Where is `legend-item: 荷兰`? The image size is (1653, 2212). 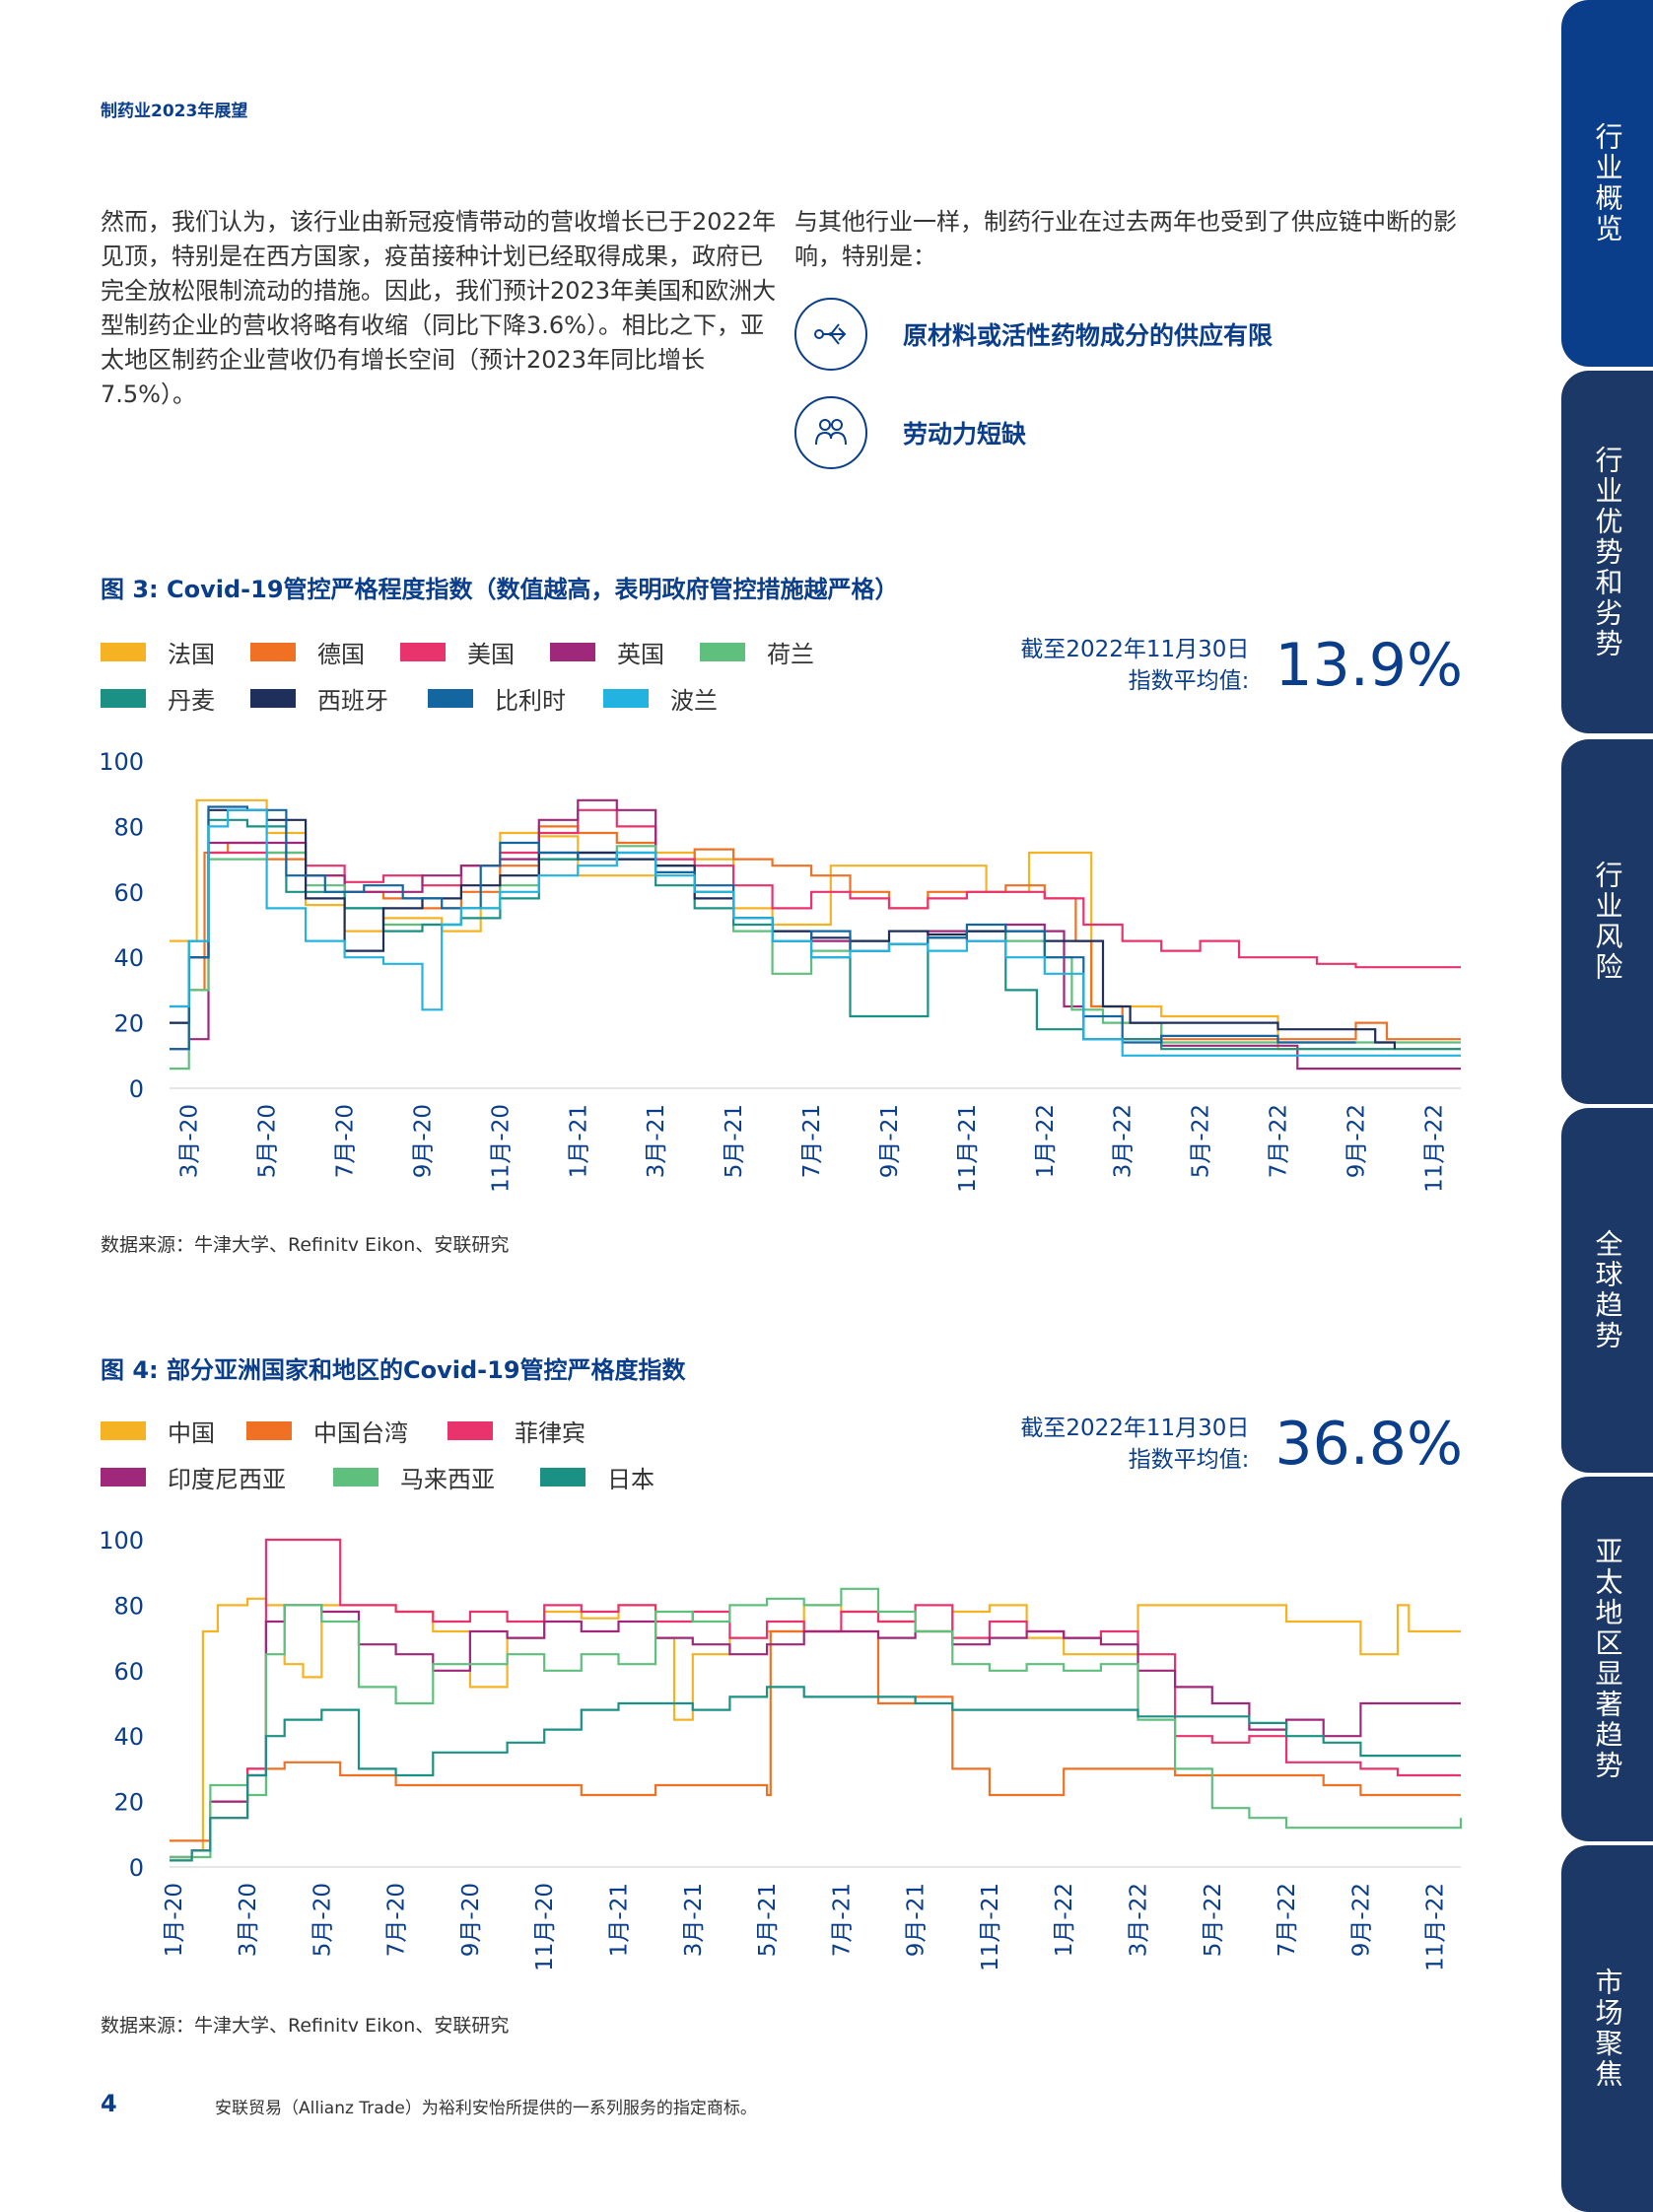 legend-item: 荷兰 is located at coordinates (757, 652).